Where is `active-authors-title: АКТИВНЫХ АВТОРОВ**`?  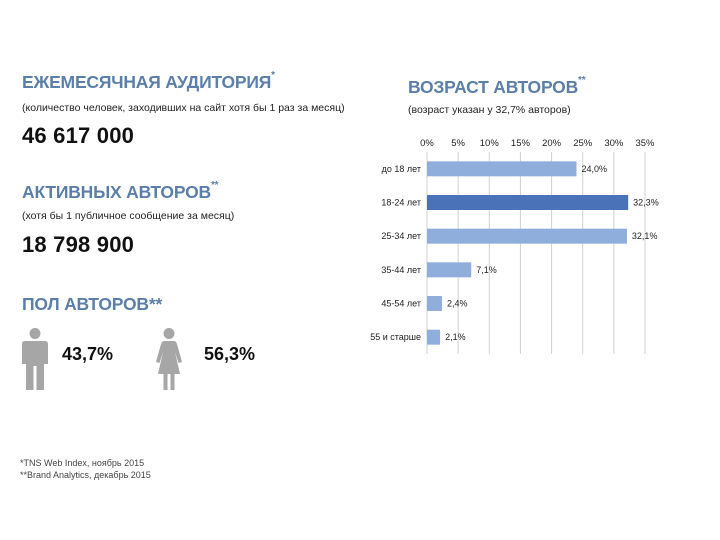
active-authors-title: АКТИВНЫХ АВТОРОВ** is located at coordinates (120, 191).